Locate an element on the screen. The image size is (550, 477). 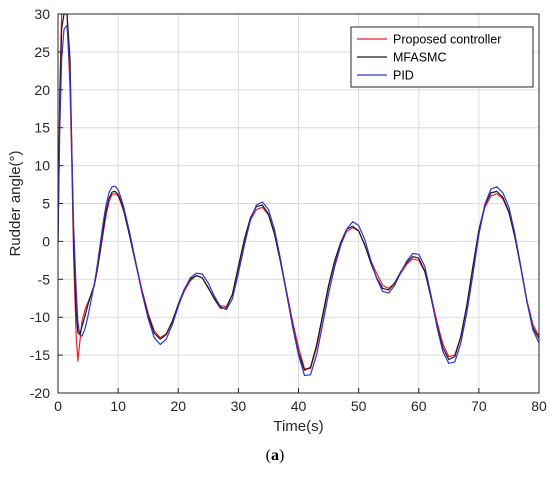
figure-caption: (a) is located at coordinates (275, 456).